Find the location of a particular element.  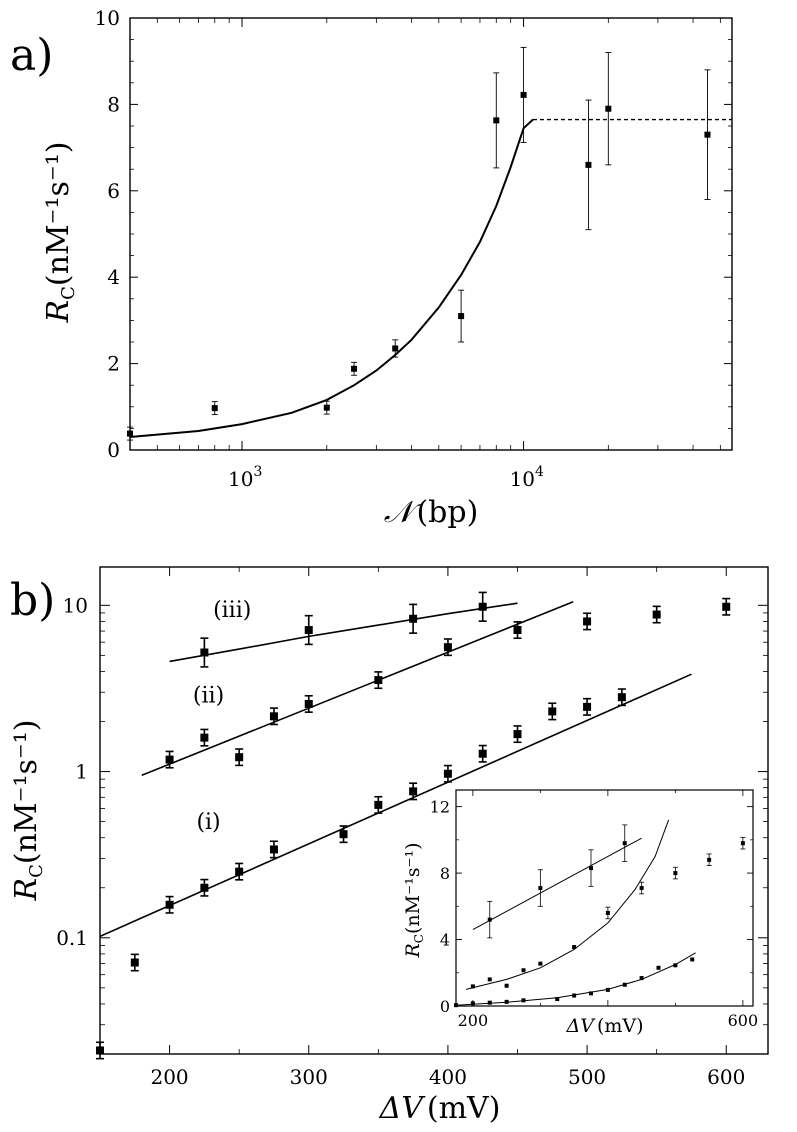

panel-a-ylabel-symbol: R is located at coordinates (58, 312).